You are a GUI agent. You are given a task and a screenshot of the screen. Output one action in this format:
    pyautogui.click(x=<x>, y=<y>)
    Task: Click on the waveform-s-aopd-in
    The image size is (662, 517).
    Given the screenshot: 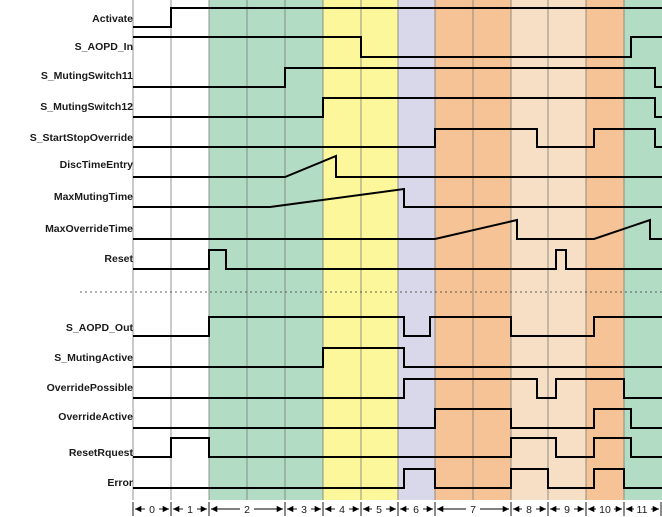 What is the action you would take?
    pyautogui.click(x=397, y=47)
    